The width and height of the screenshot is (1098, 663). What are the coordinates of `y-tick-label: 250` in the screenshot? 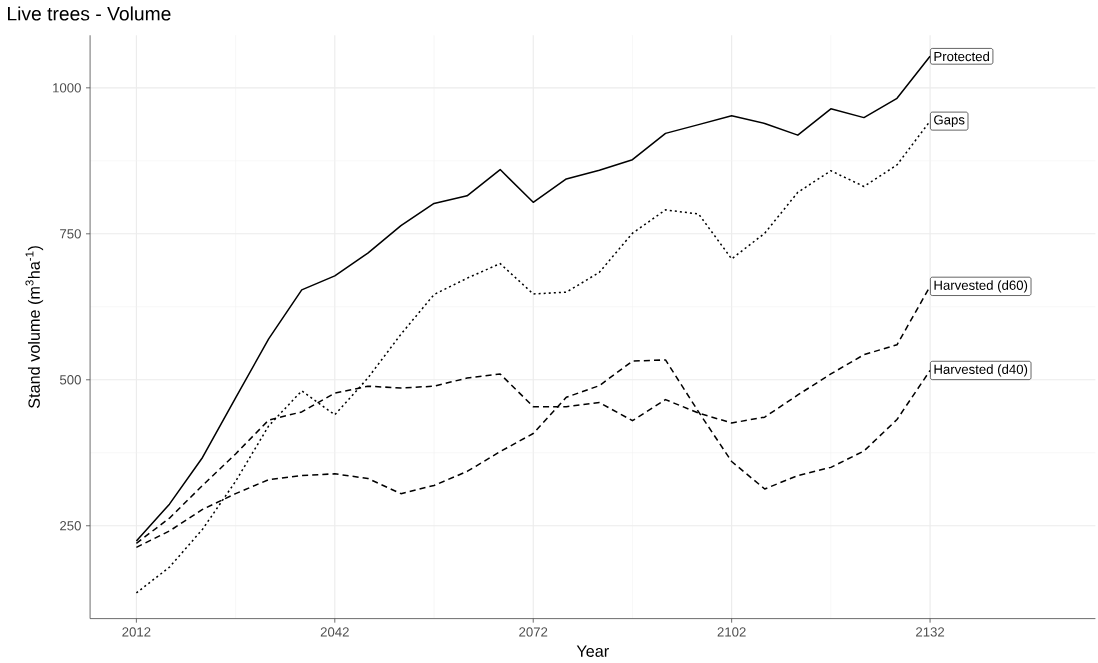 It's located at (70, 525).